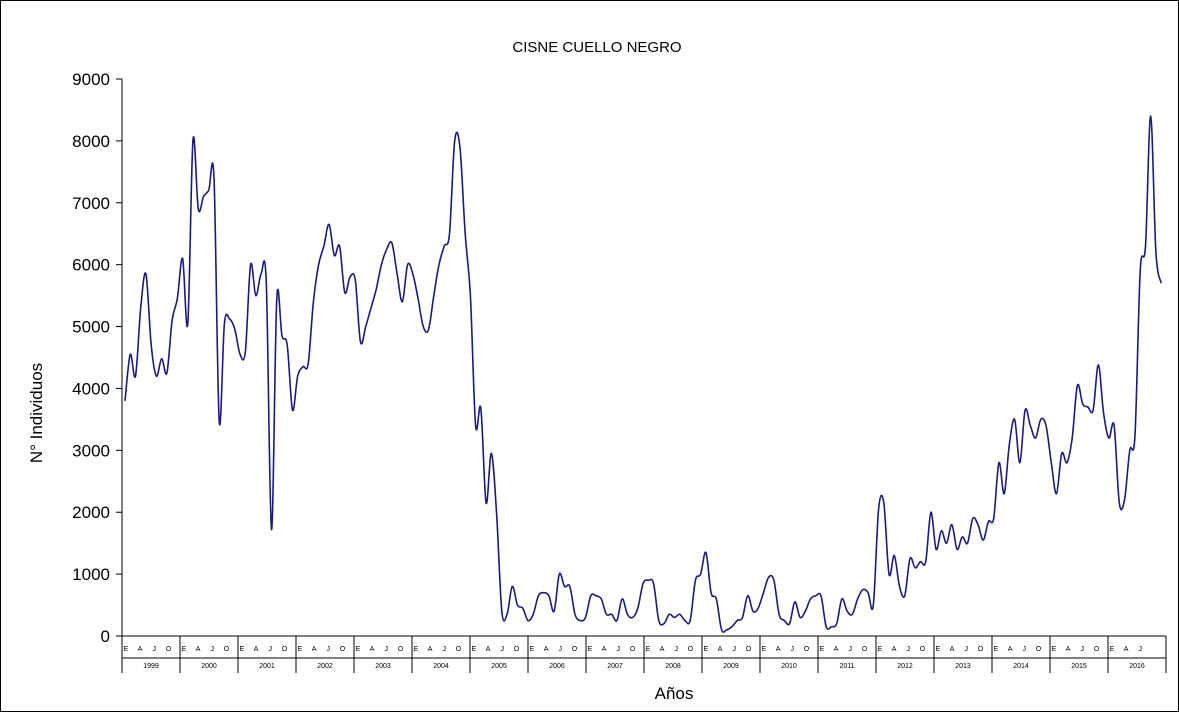 The height and width of the screenshot is (716, 1179). I want to click on year-tick-label: 2012, so click(905, 666).